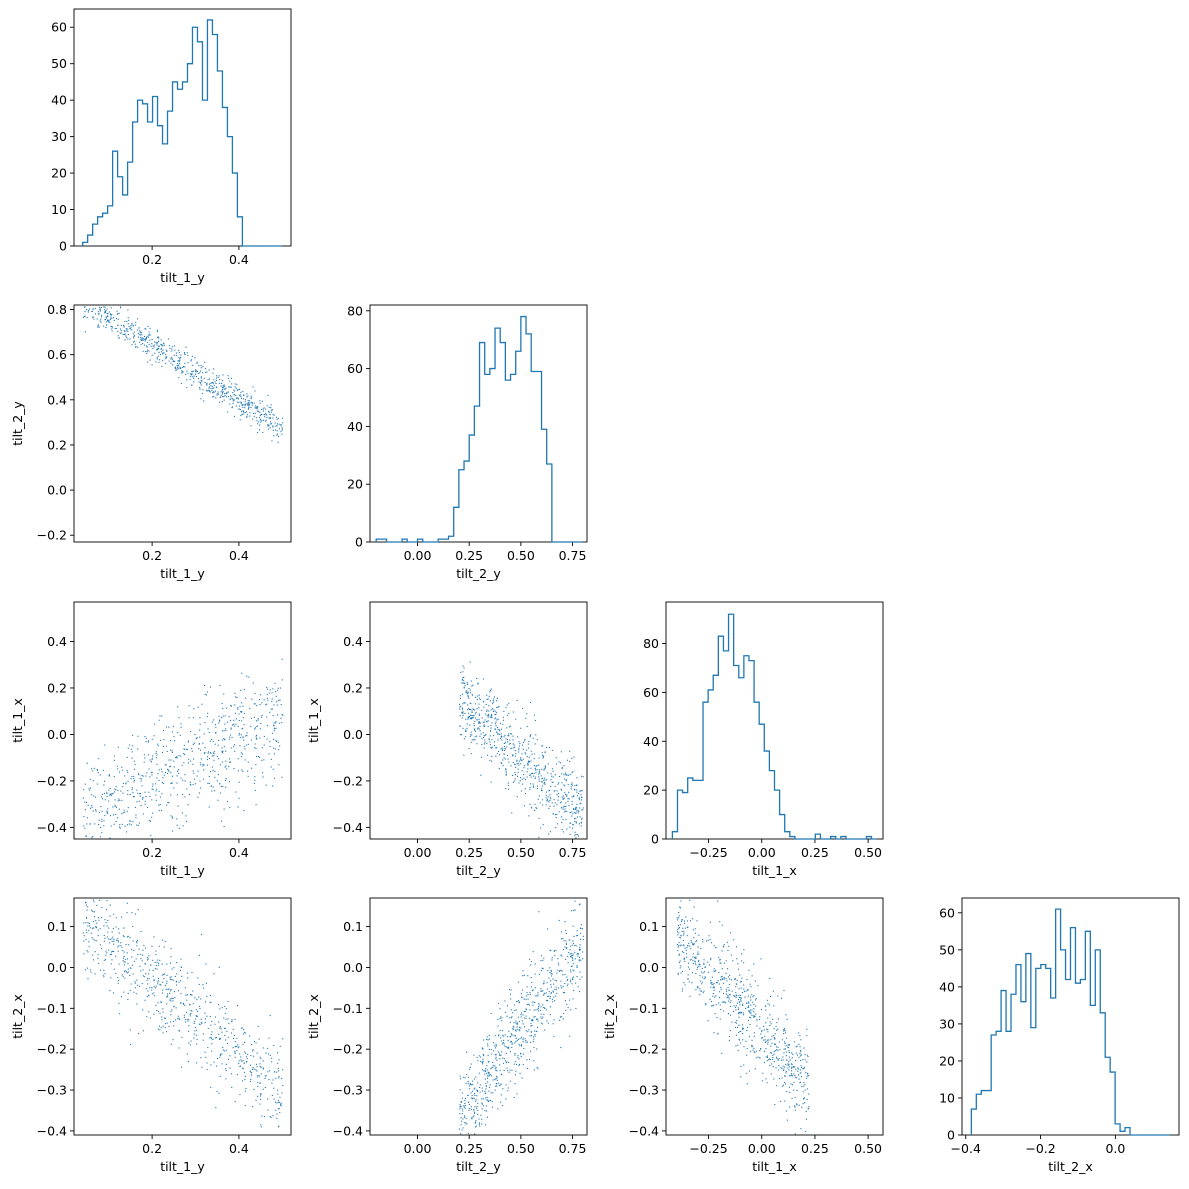  I want to click on y-tick-label: −0.2, so click(52, 780).